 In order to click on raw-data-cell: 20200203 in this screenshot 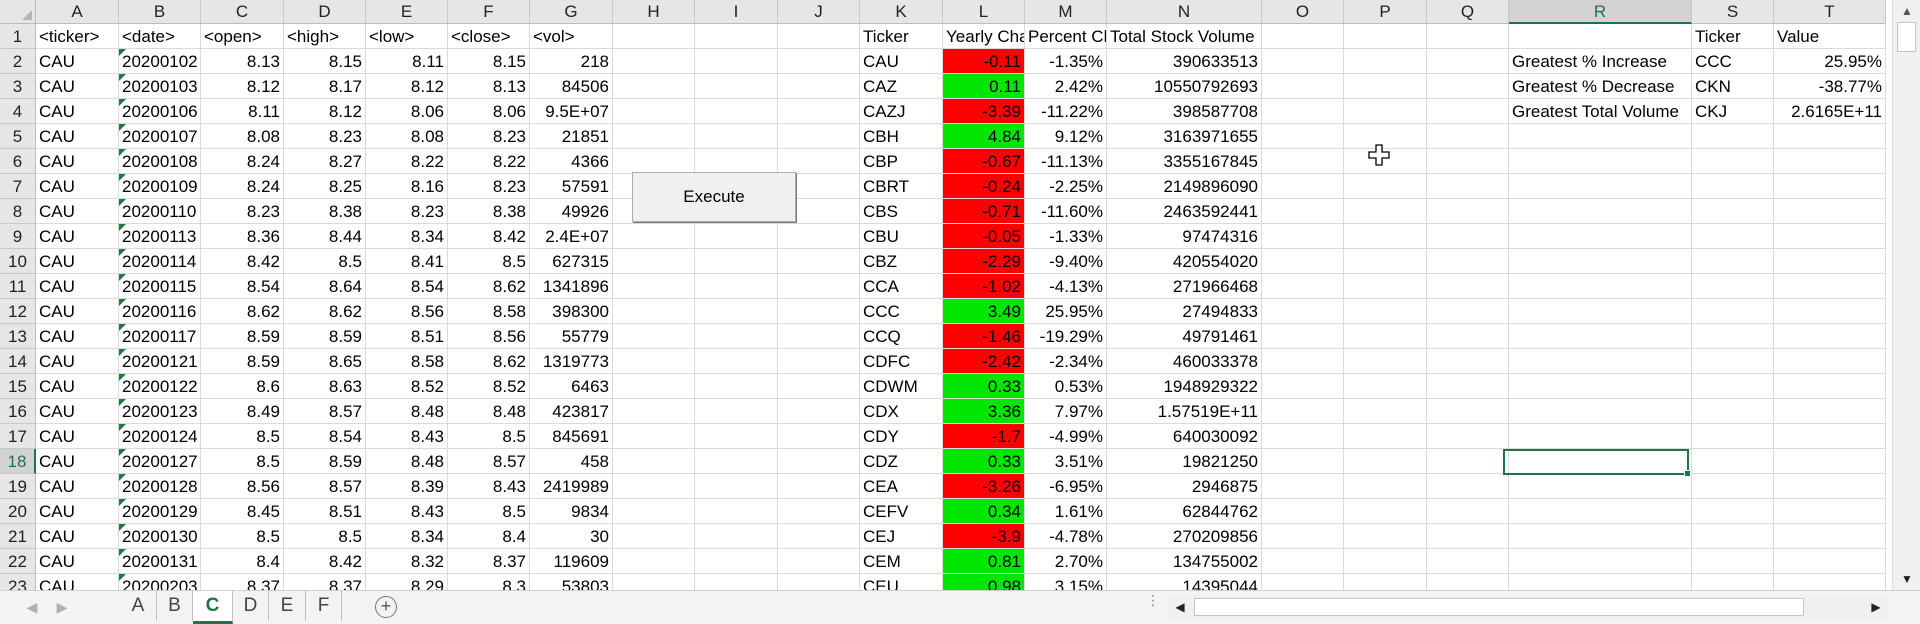, I will do `click(160, 582)`.